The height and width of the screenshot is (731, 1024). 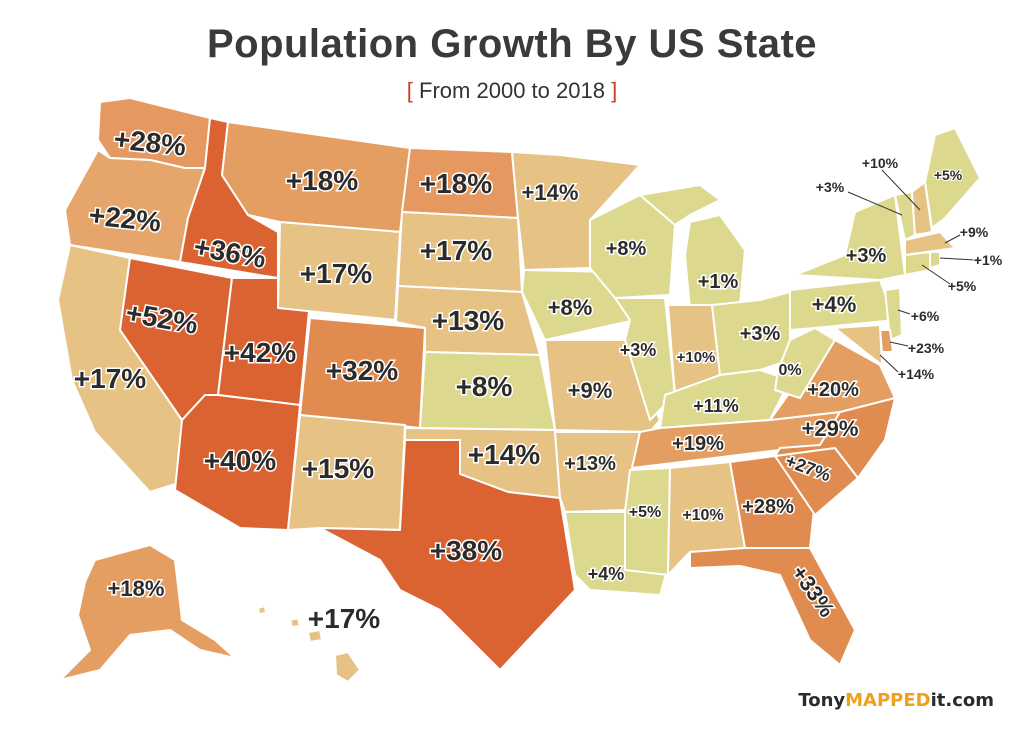 I want to click on label-new-york: +3%, so click(x=866, y=256).